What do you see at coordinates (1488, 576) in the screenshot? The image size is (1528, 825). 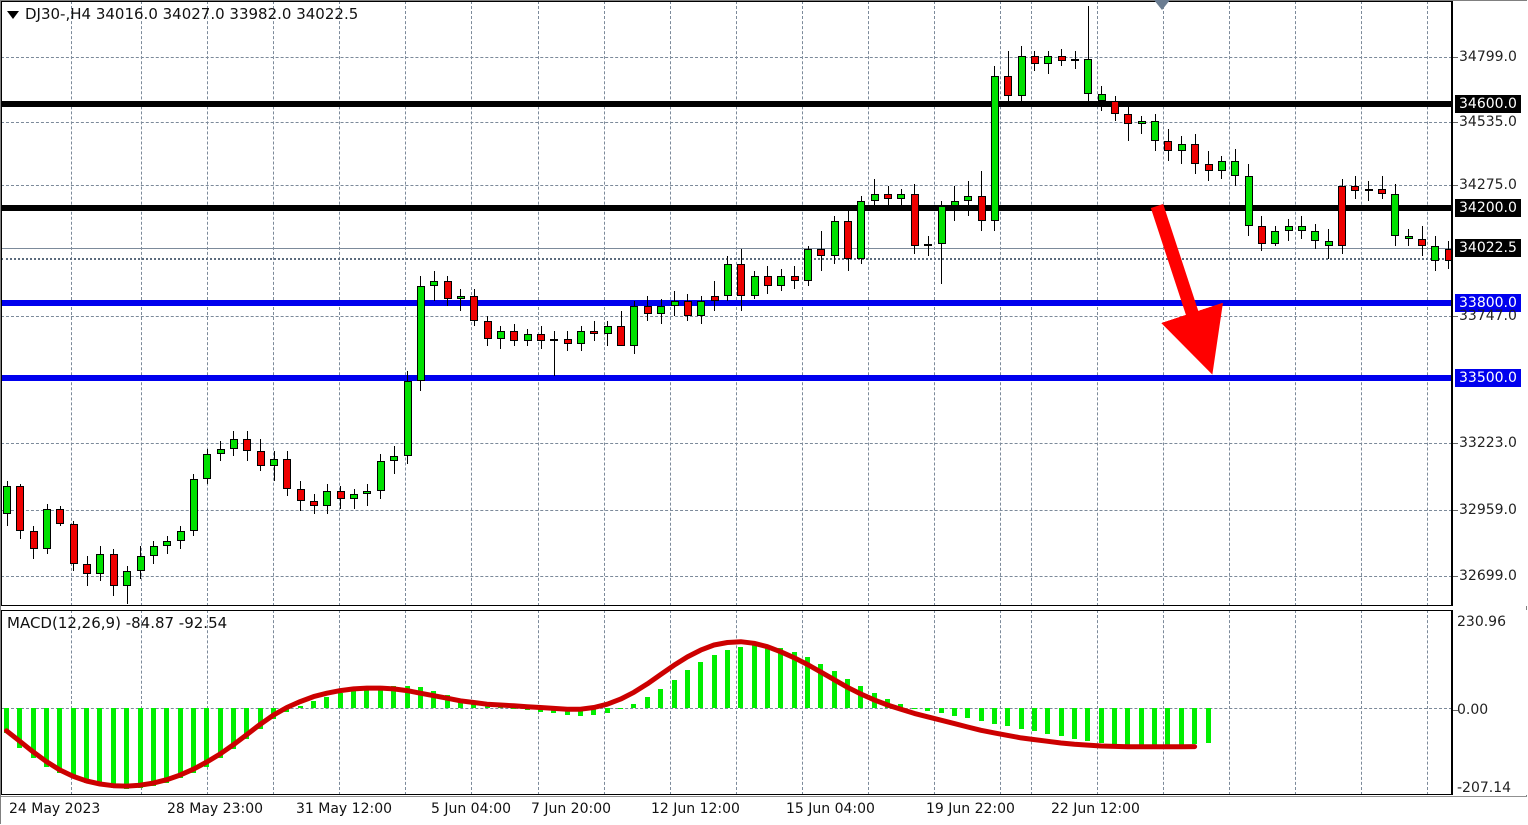 I see `price-axis-label: 32699.0` at bounding box center [1488, 576].